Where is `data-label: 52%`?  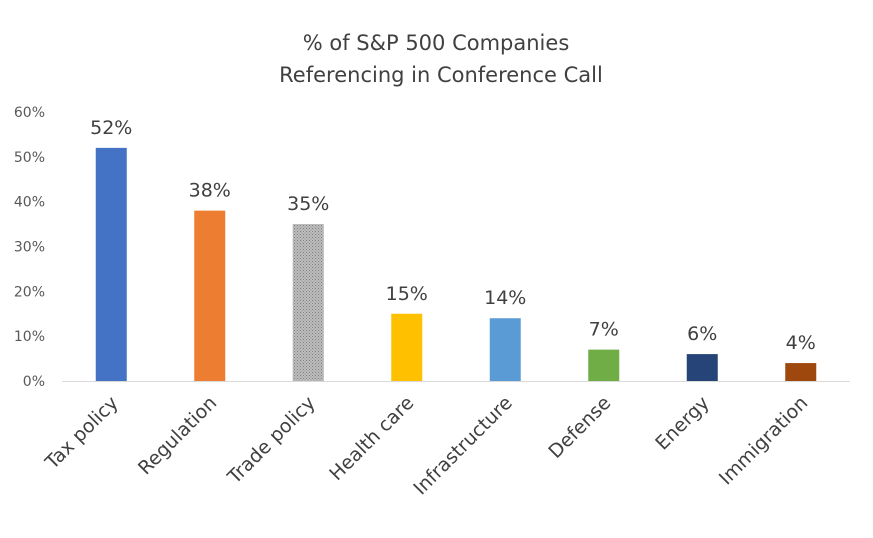 data-label: 52% is located at coordinates (111, 128).